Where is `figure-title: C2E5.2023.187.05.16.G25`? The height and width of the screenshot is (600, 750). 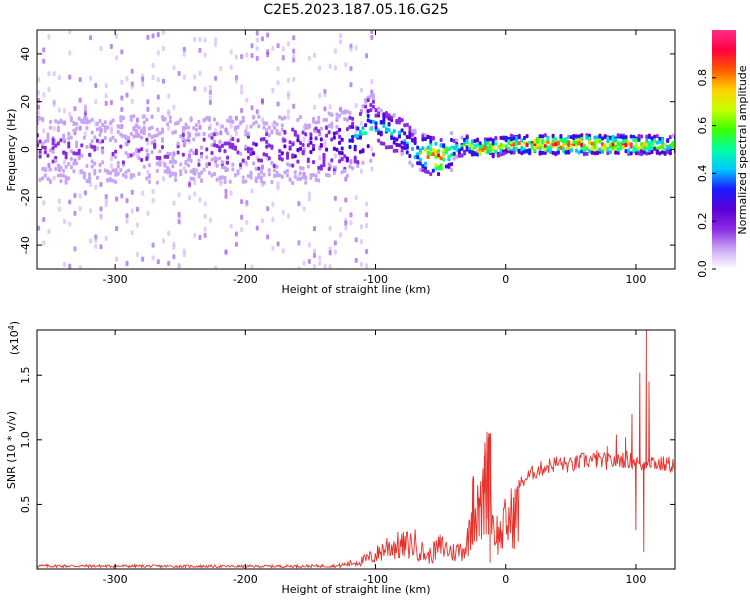
figure-title: C2E5.2023.187.05.16.G25 is located at coordinates (355, 10).